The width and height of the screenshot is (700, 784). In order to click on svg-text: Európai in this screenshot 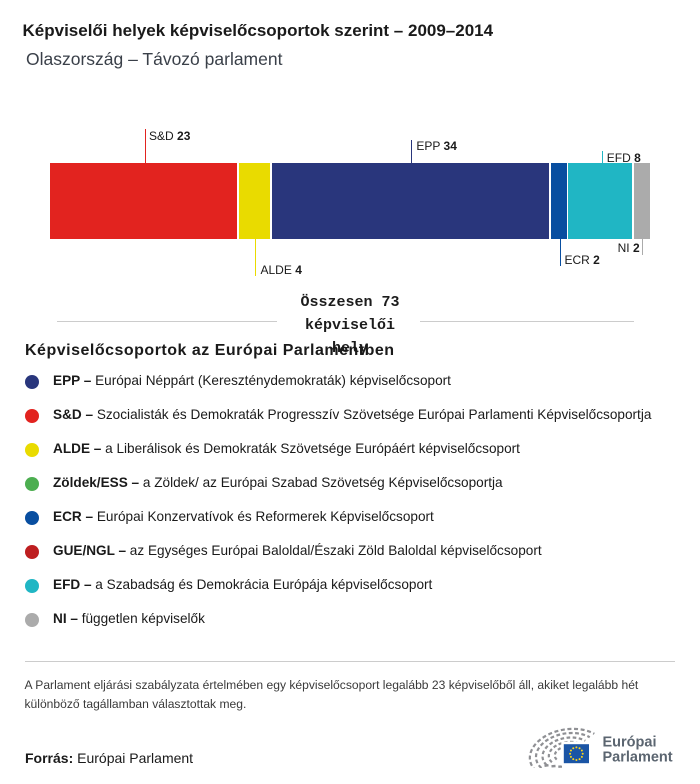, I will do `click(630, 743)`.